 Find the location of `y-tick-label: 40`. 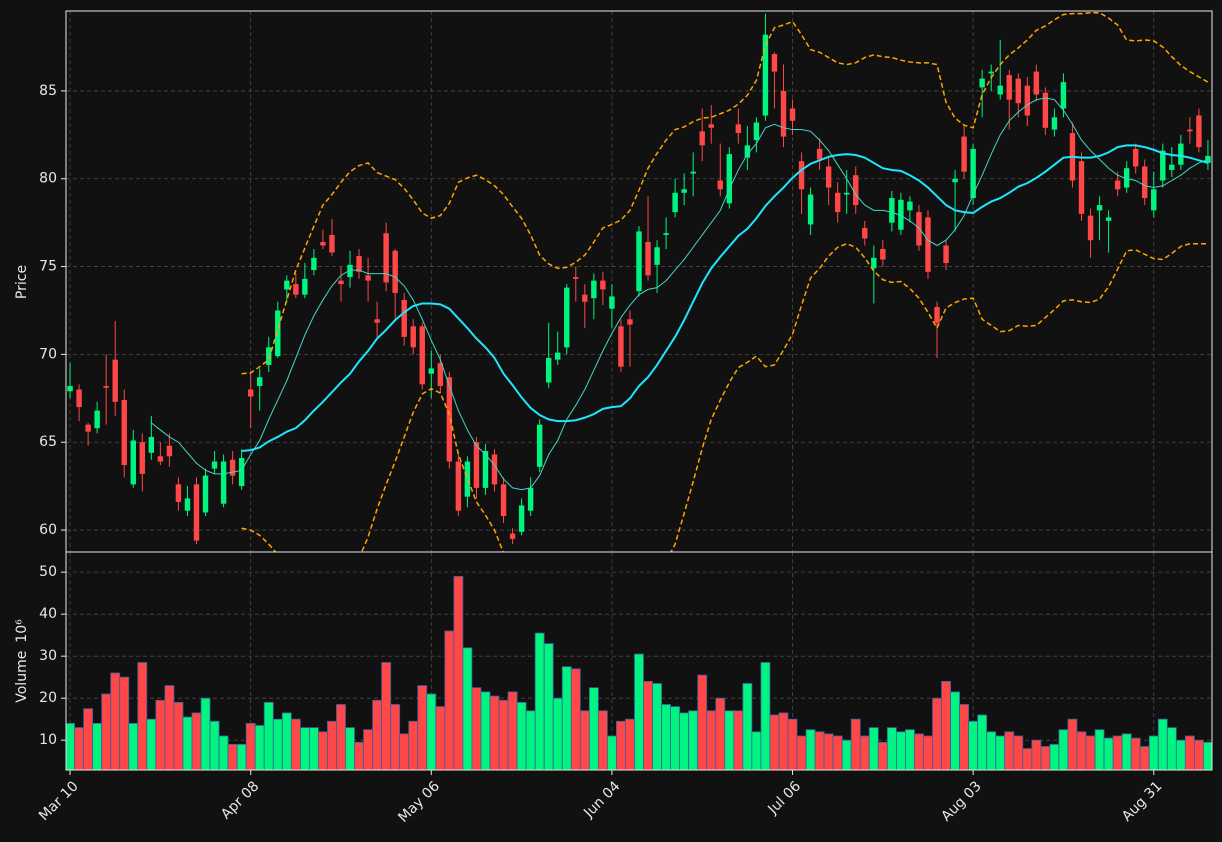

y-tick-label: 40 is located at coordinates (48, 614).